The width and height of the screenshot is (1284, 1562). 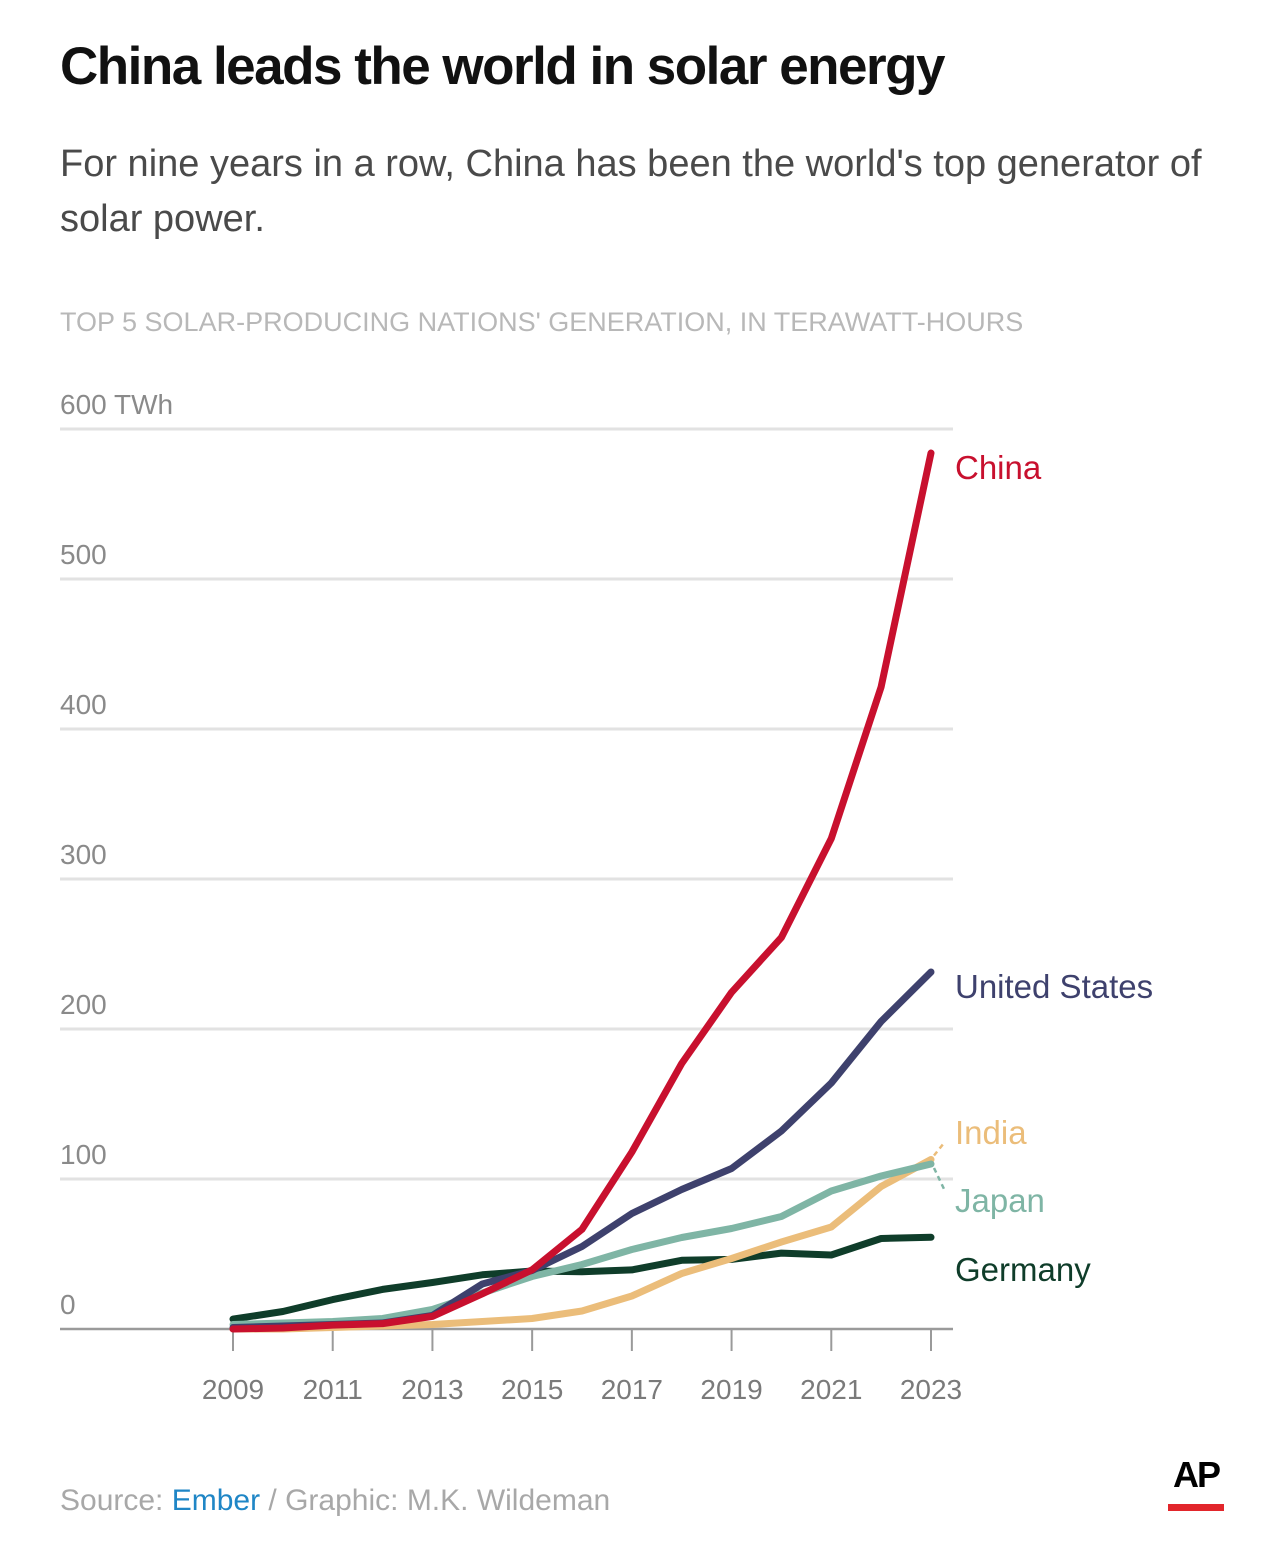 What do you see at coordinates (333, 1389) in the screenshot?
I see `x-tick-label: 2011` at bounding box center [333, 1389].